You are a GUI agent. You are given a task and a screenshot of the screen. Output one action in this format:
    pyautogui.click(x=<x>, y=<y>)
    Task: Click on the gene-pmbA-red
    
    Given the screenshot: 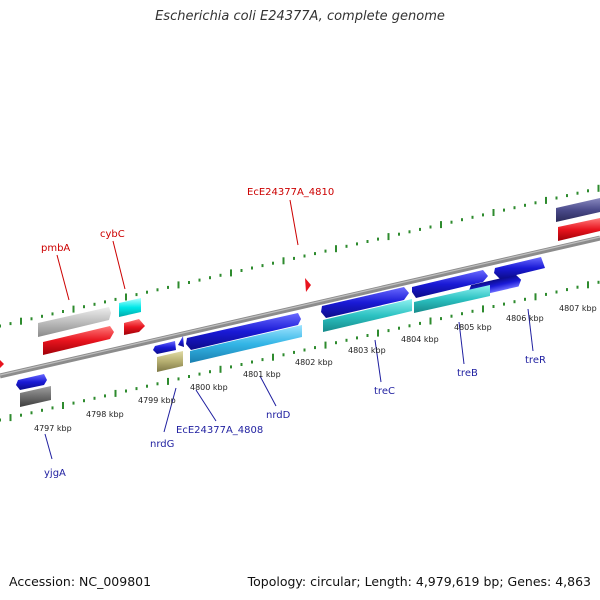 What is the action you would take?
    pyautogui.click(x=78, y=340)
    